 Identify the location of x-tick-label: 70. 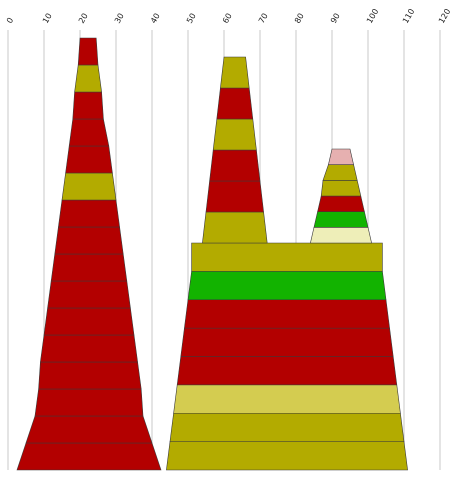
(263, 18).